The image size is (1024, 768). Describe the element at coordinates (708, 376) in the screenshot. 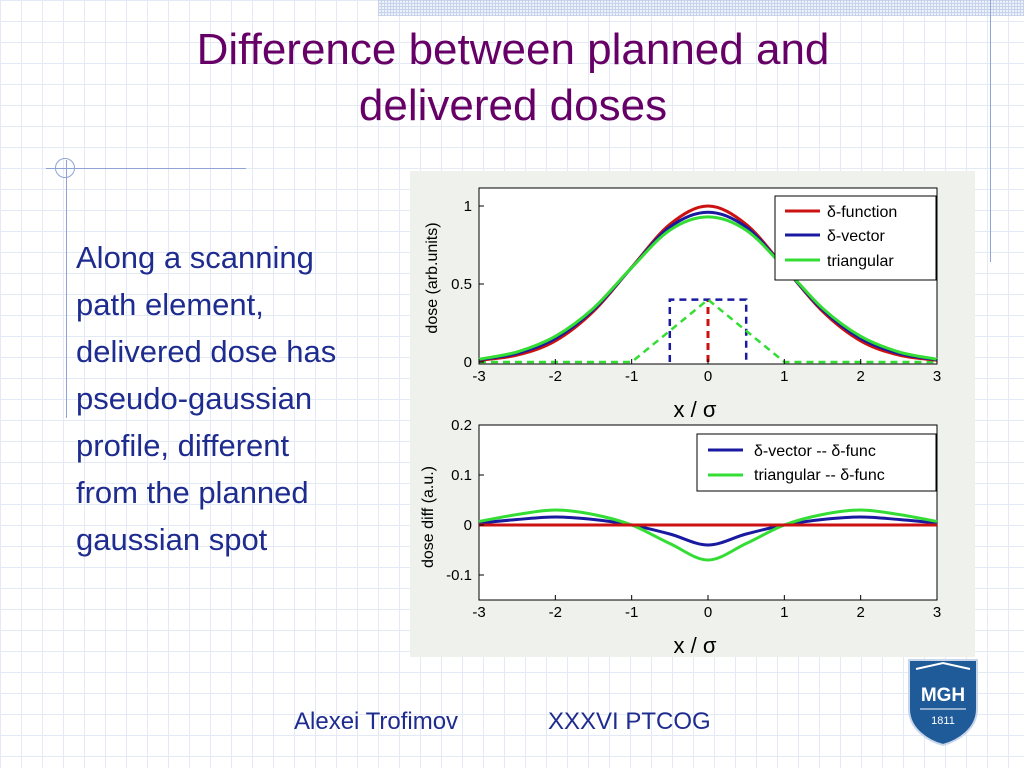

I see `top-xtick-label: 0` at that location.